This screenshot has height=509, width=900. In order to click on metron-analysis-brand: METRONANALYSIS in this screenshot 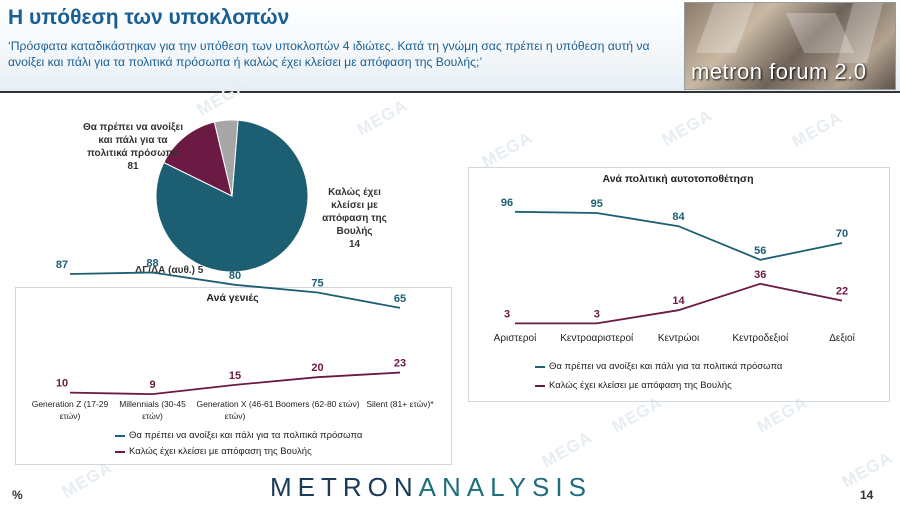, I will do `click(431, 487)`.